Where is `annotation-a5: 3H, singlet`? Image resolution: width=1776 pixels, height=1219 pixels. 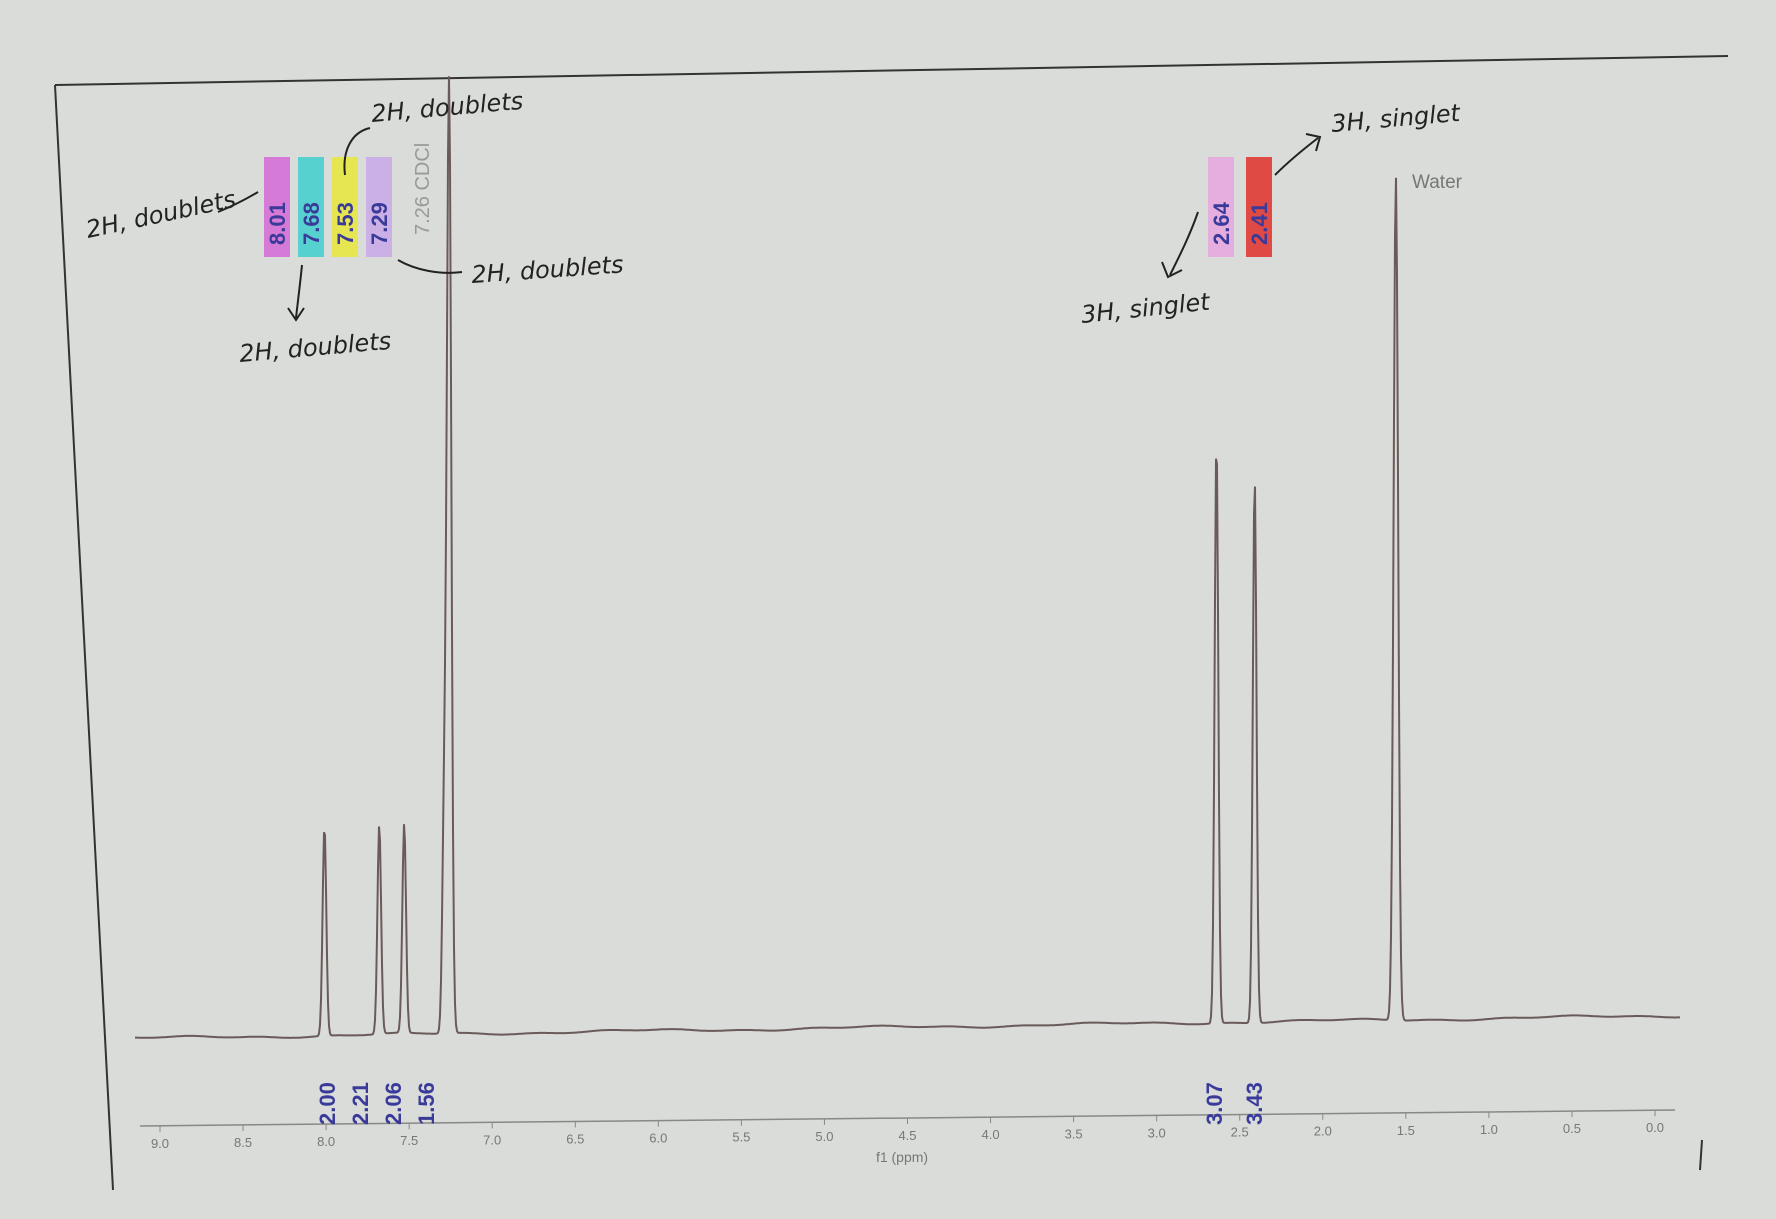 annotation-a5: 3H, singlet is located at coordinates (1368, 137).